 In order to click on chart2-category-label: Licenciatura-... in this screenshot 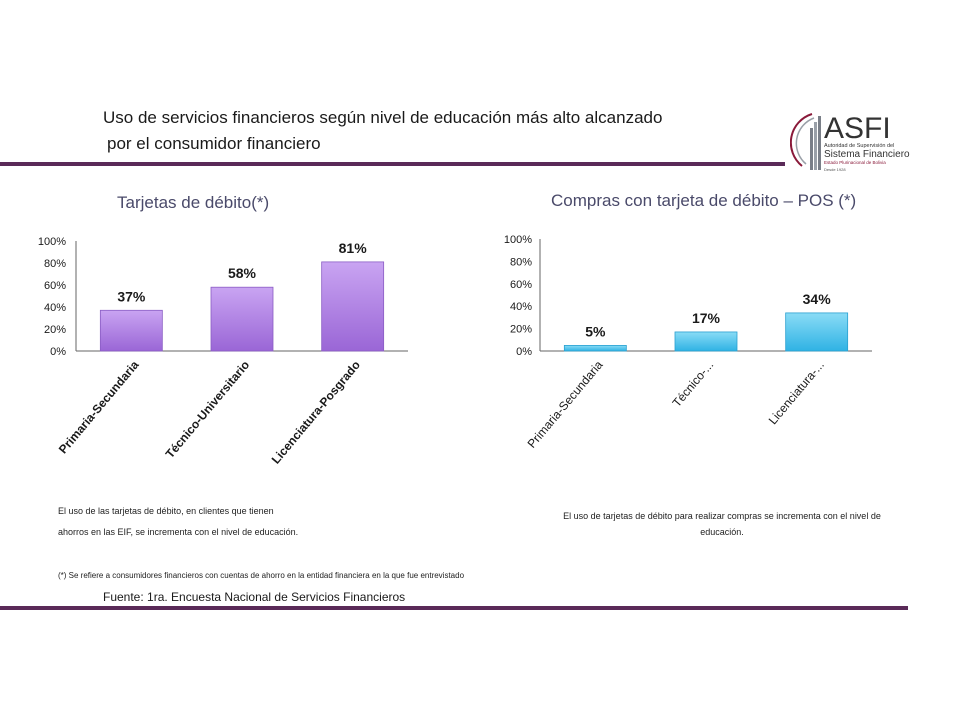, I will do `click(796, 392)`.